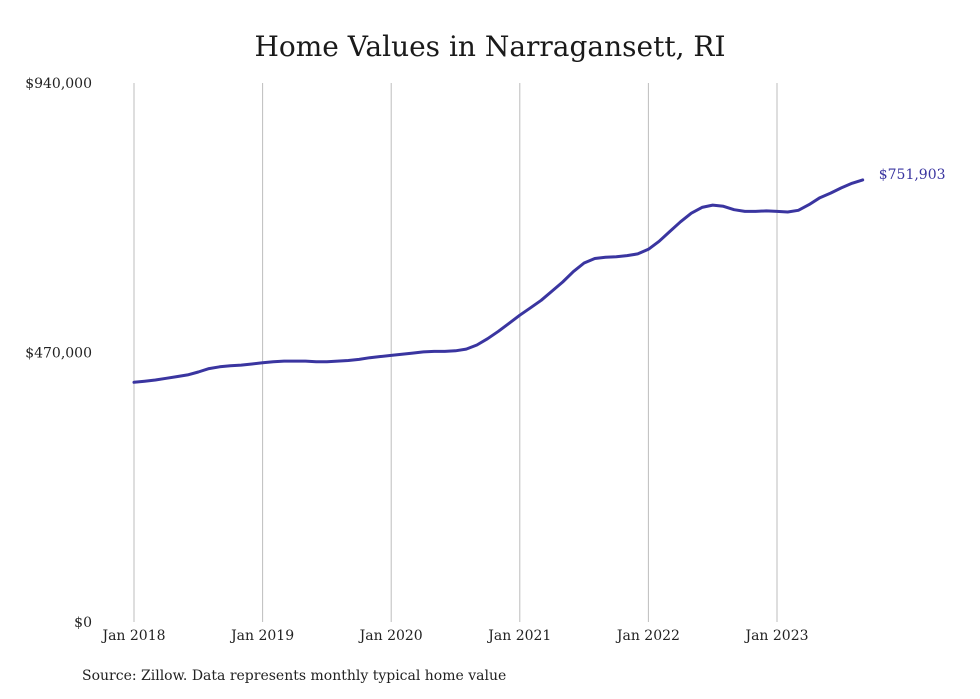 This screenshot has width=980, height=699. What do you see at coordinates (518, 636) in the screenshot?
I see `x-tick-label: Jan 2021` at bounding box center [518, 636].